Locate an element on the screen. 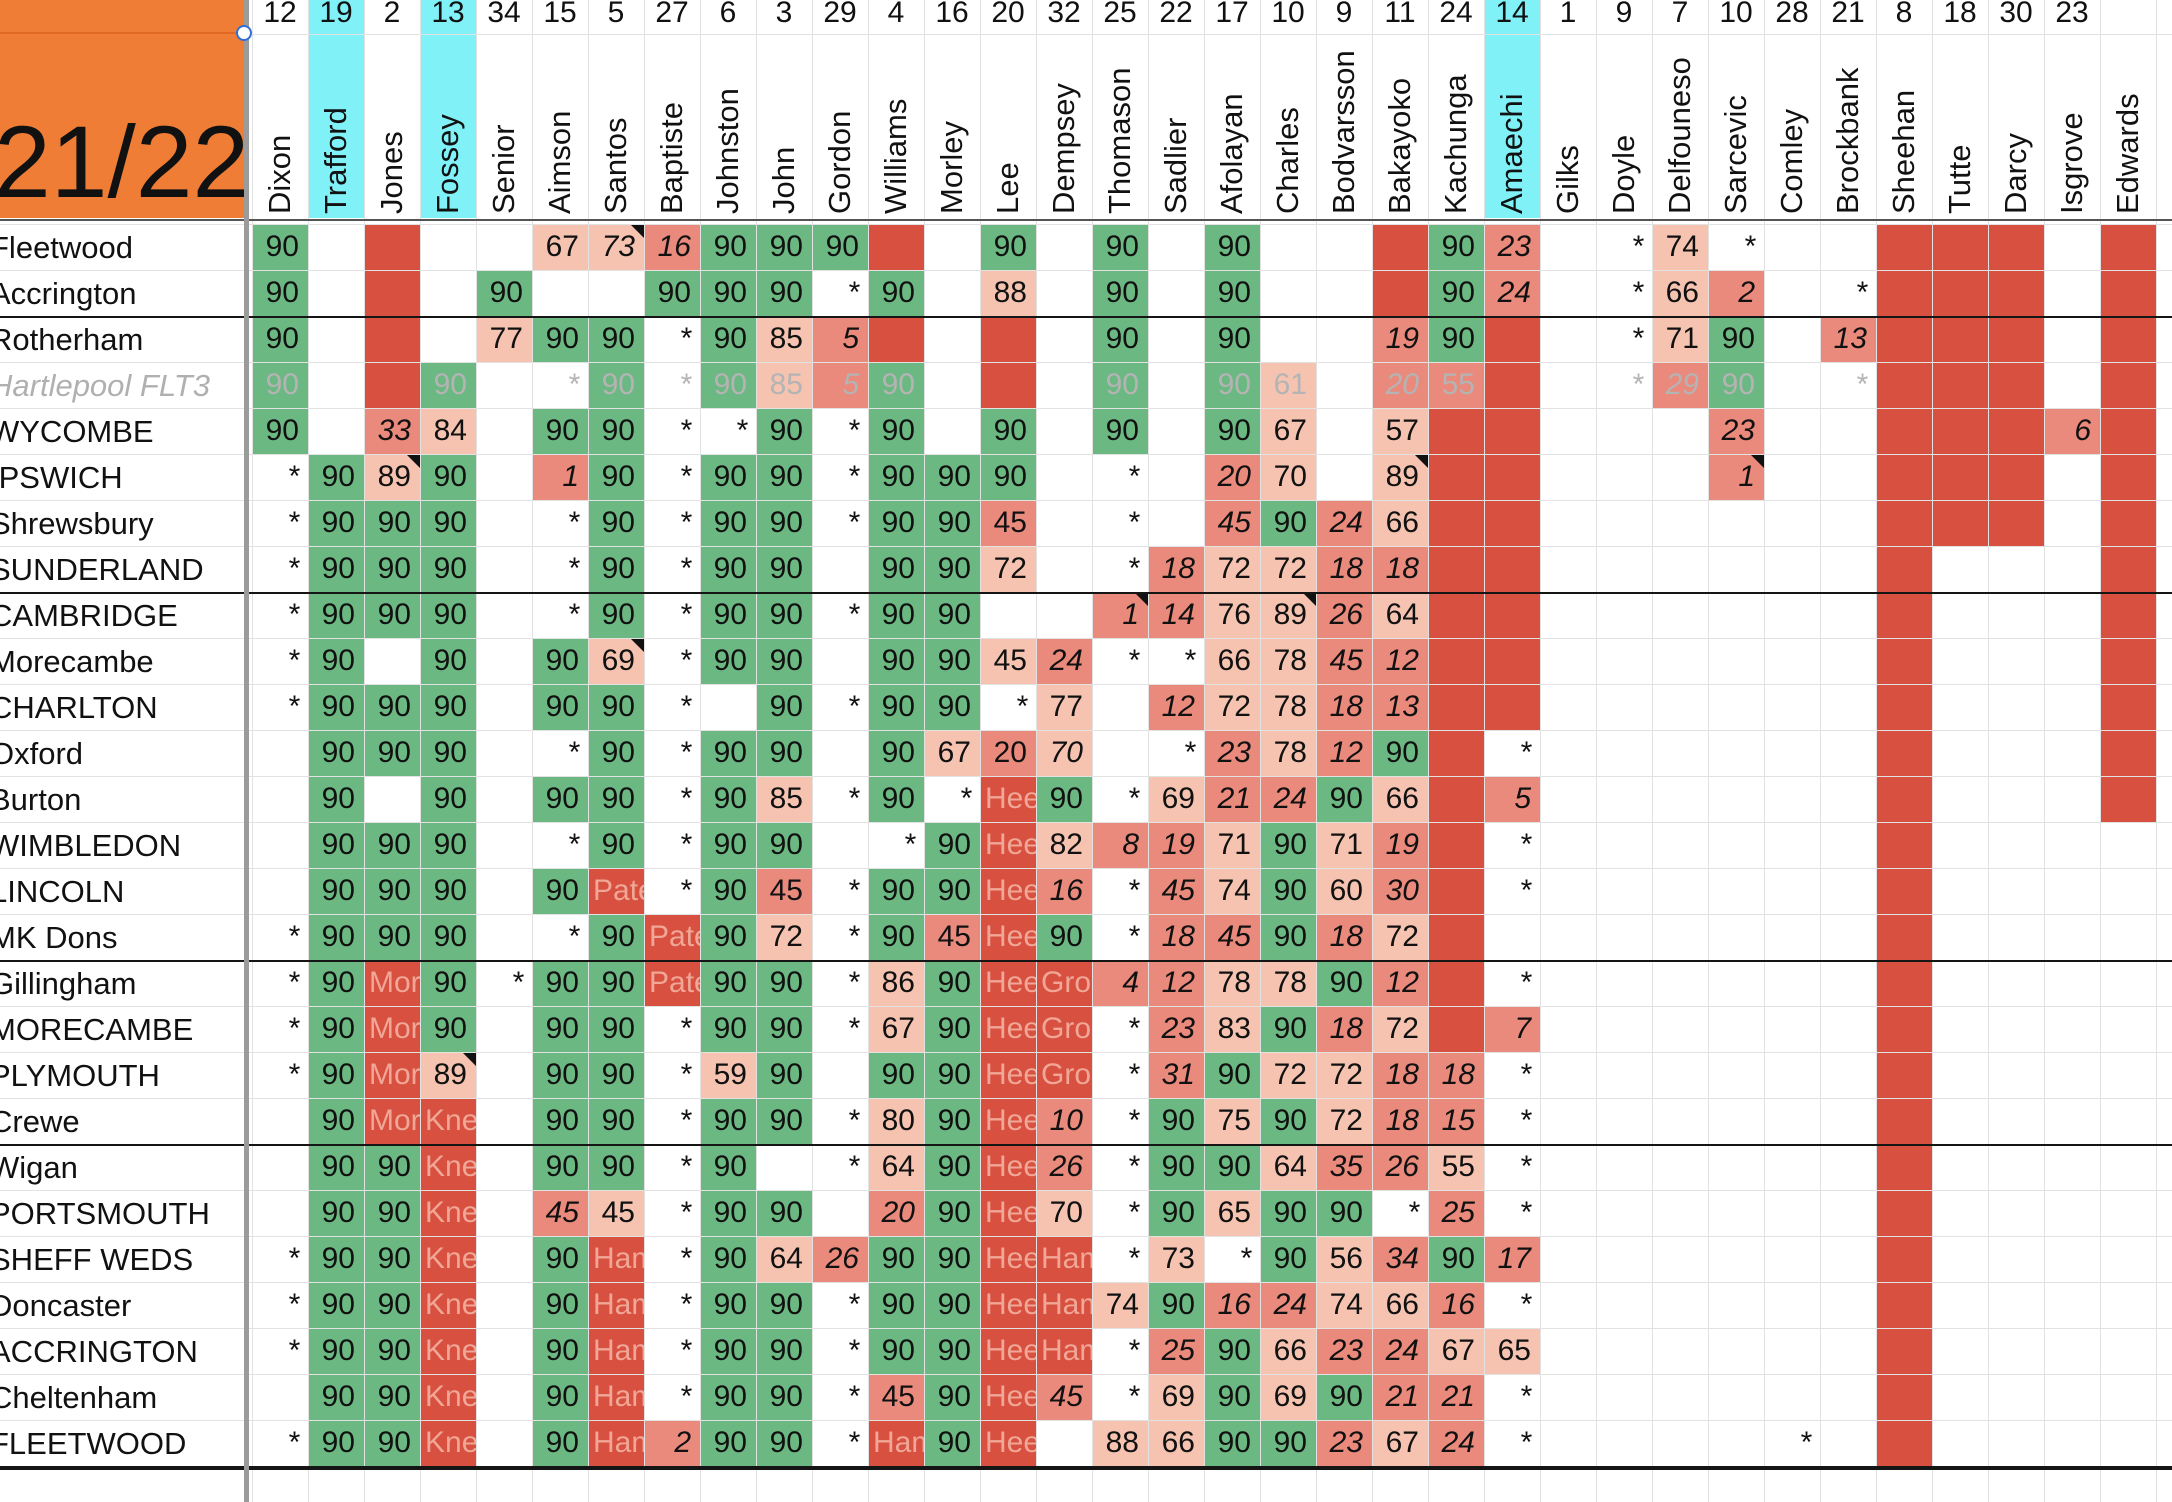 Image resolution: width=2172 pixels, height=1502 pixels. minutes-cell: Heel is located at coordinates (1008, 1443).